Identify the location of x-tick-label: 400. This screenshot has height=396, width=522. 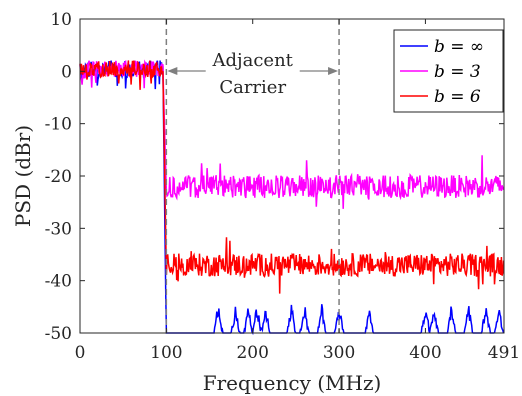
(425, 353).